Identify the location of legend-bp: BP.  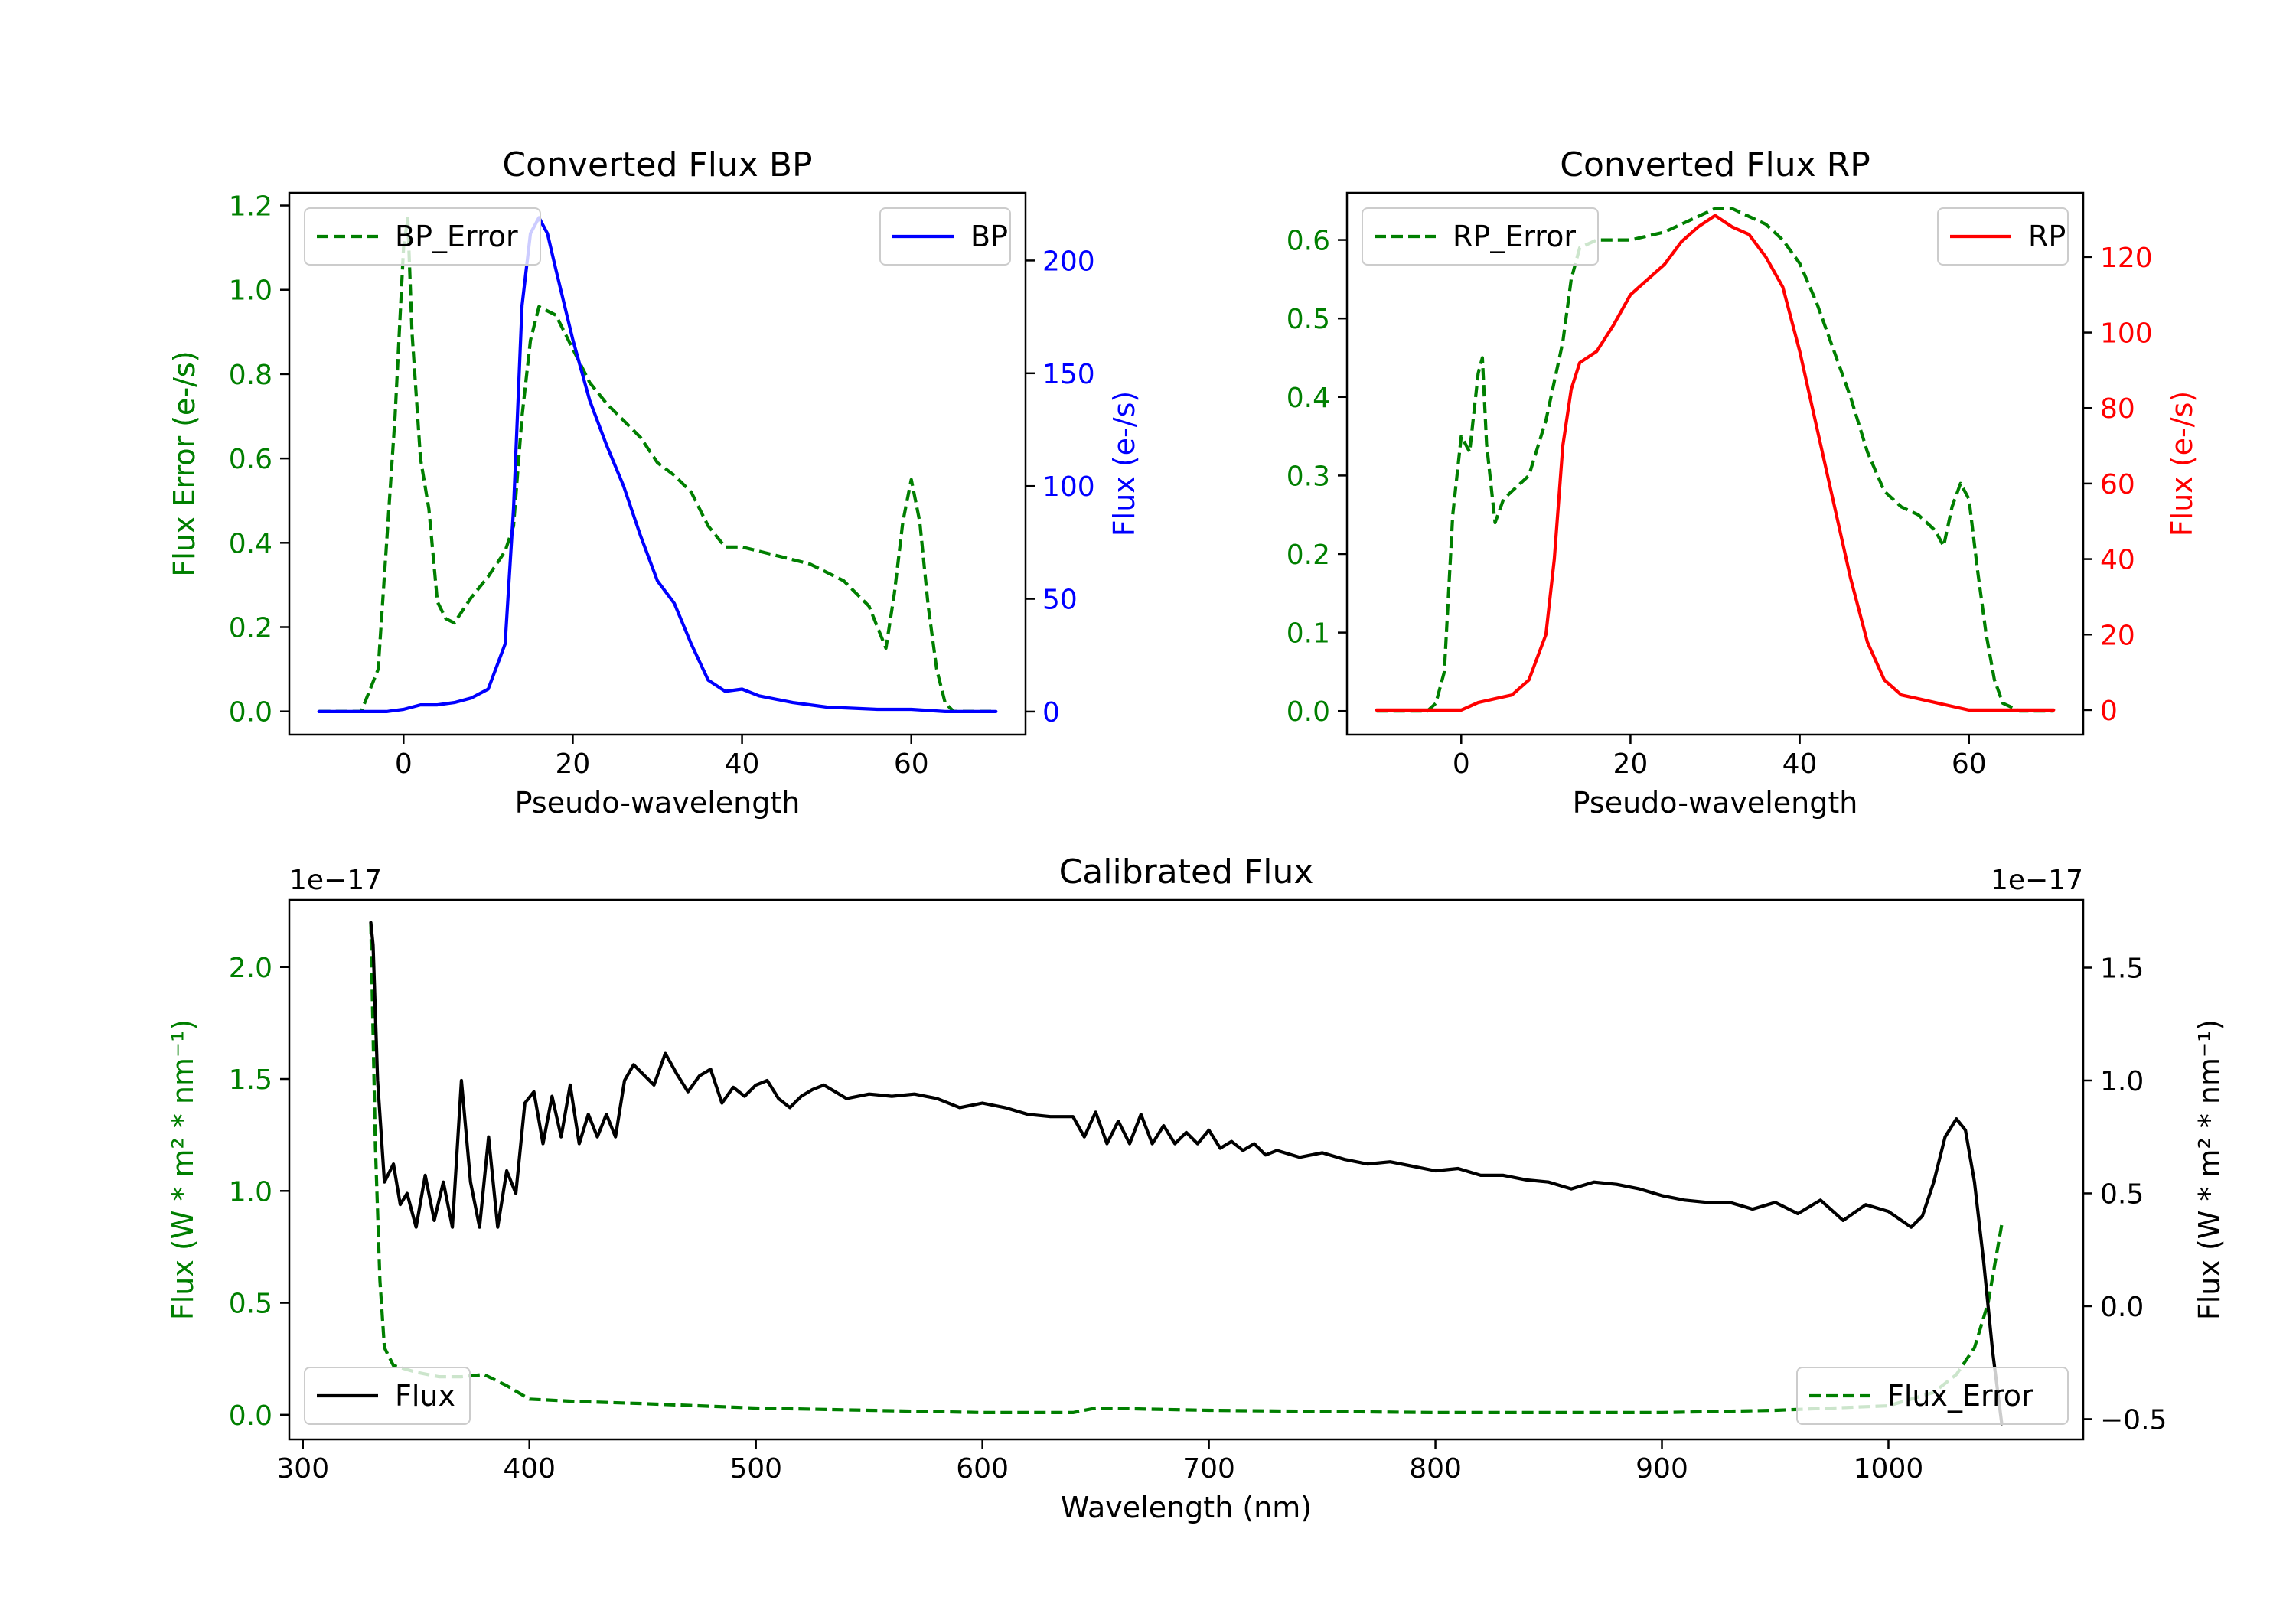
(945, 237).